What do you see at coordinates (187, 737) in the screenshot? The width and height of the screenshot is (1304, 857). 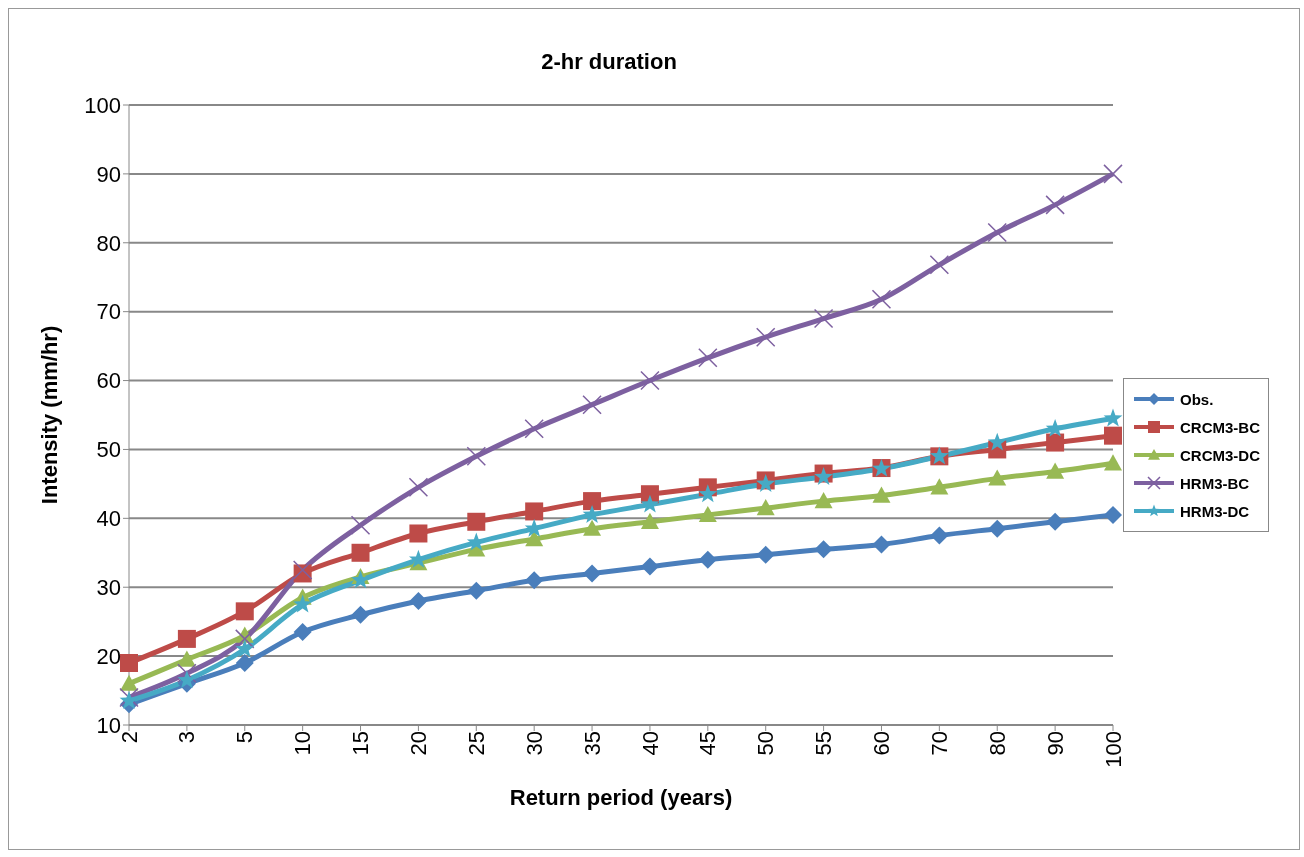 I see `x-tick-label: 3` at bounding box center [187, 737].